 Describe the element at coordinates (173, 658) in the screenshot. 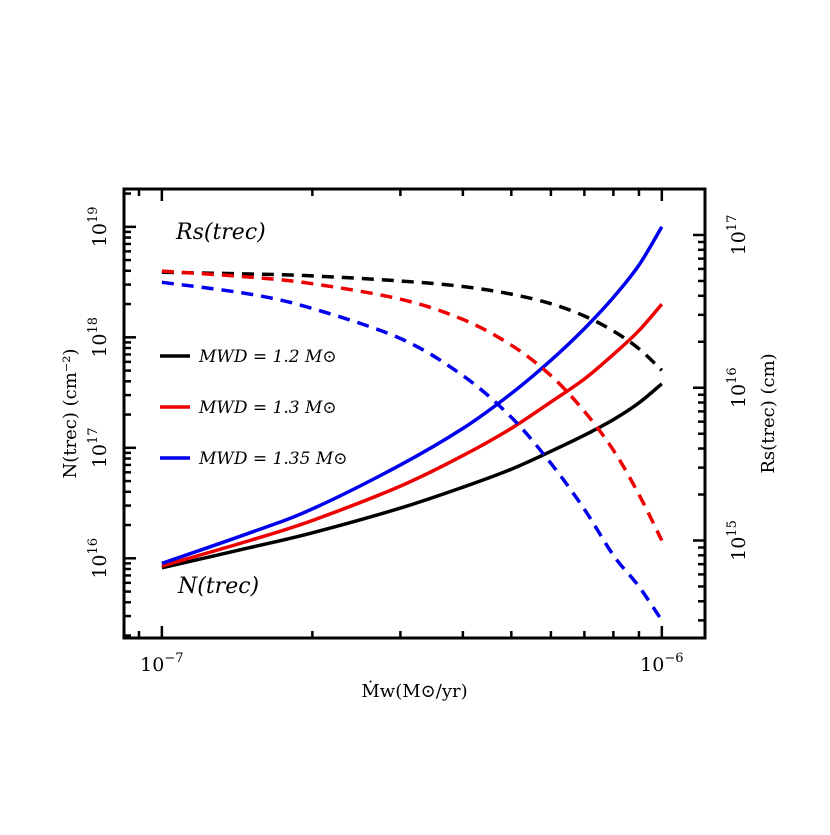

I see `tick-exponent: −7` at that location.